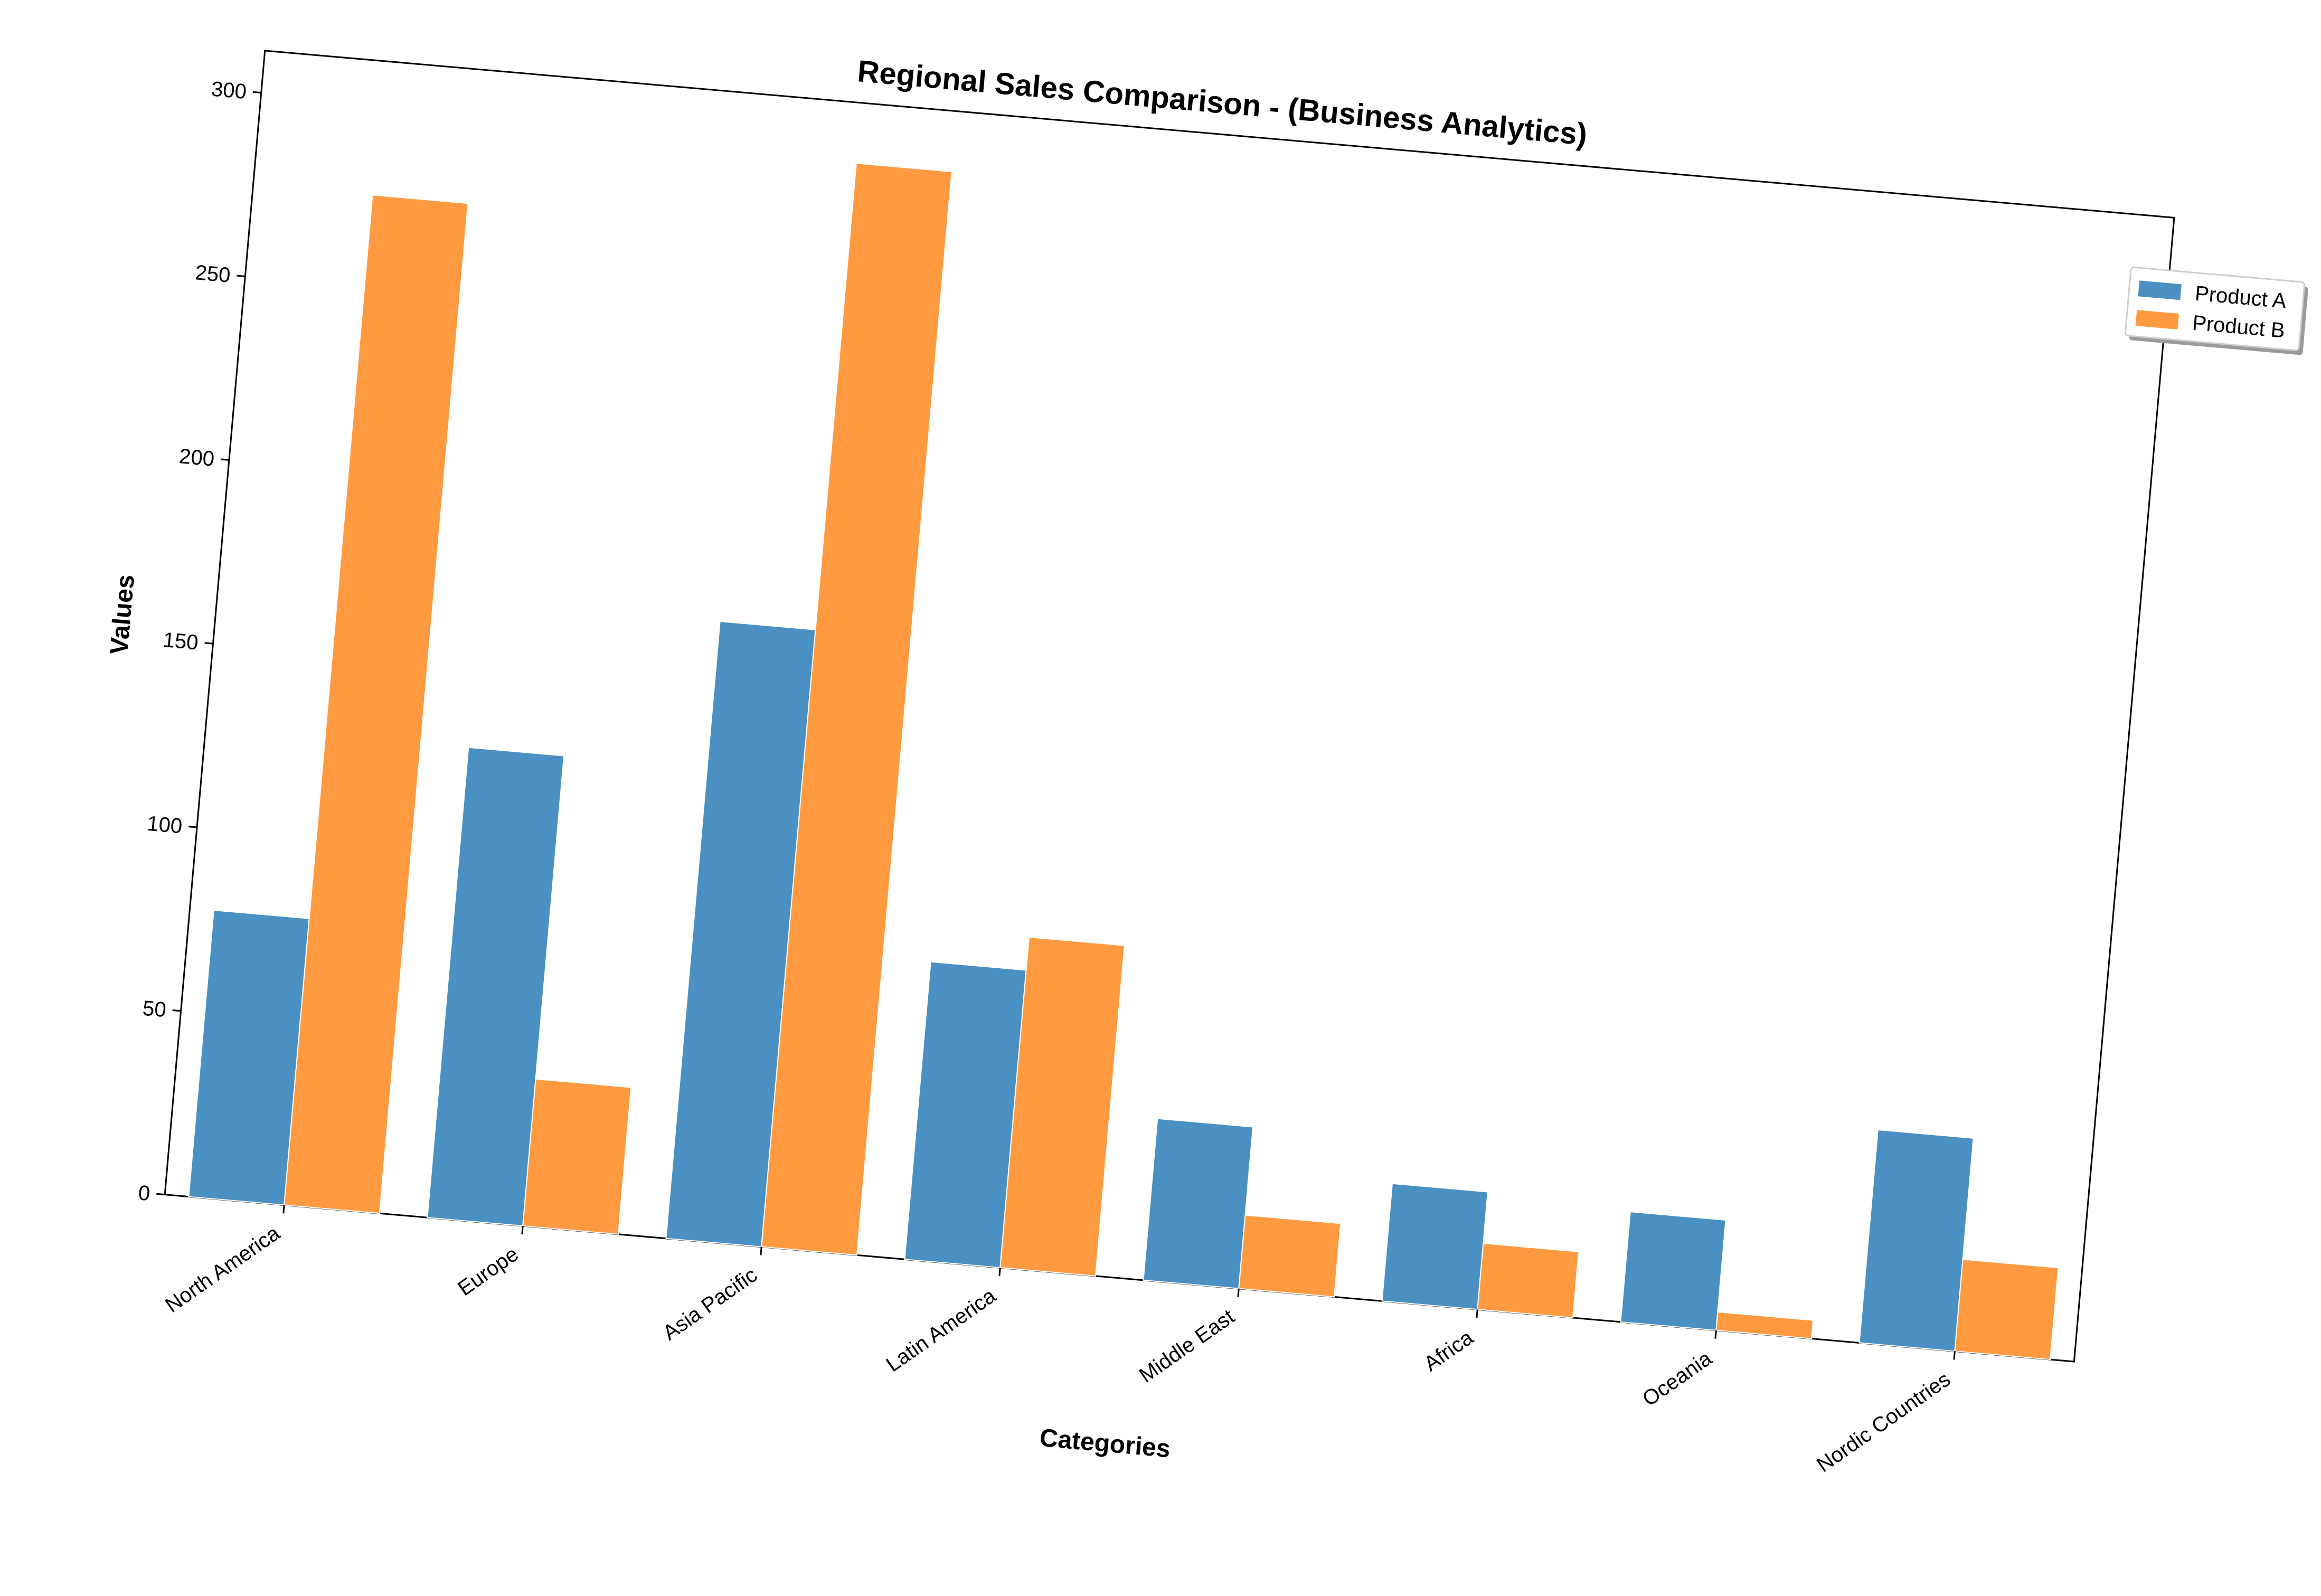 This screenshot has height=1596, width=2321. What do you see at coordinates (1434, 1246) in the screenshot?
I see `bar-product-a-africa` at bounding box center [1434, 1246].